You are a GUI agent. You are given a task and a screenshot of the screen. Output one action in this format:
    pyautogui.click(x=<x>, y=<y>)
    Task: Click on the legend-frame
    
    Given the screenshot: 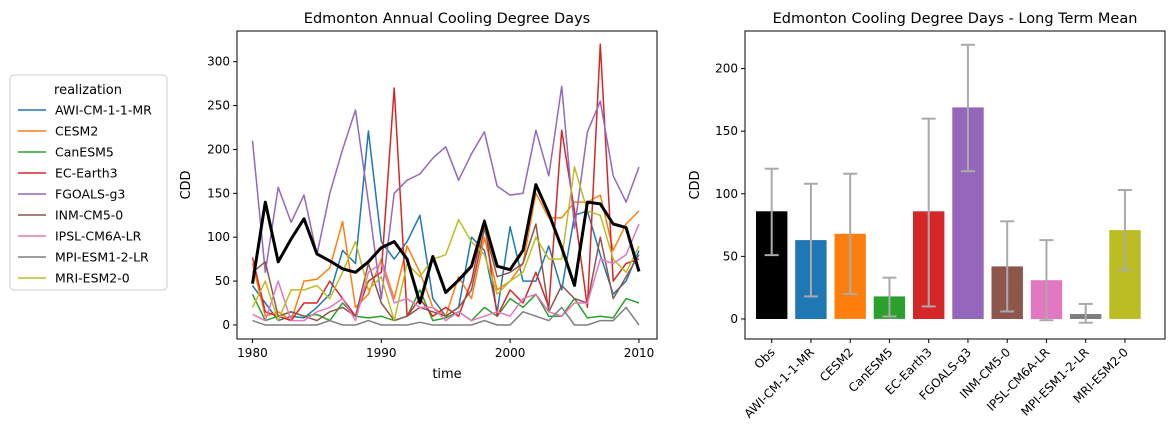 What is the action you would take?
    pyautogui.click(x=88, y=182)
    